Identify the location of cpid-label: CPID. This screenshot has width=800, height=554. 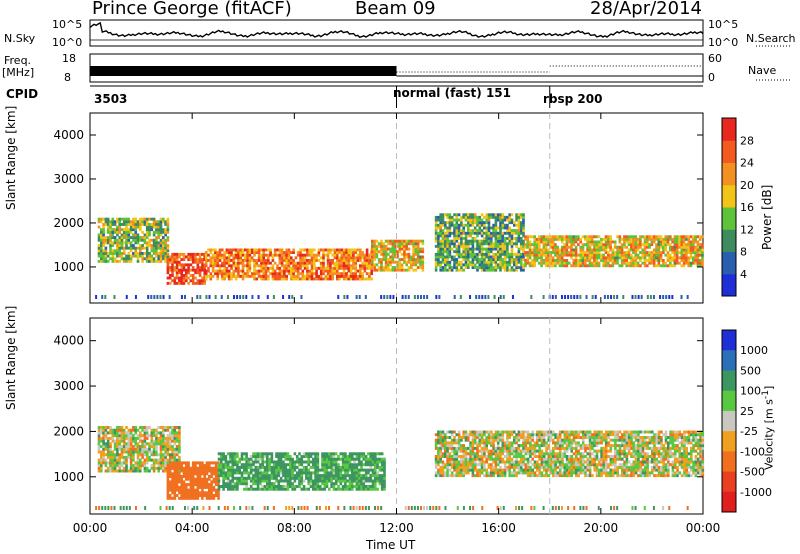
(22, 94).